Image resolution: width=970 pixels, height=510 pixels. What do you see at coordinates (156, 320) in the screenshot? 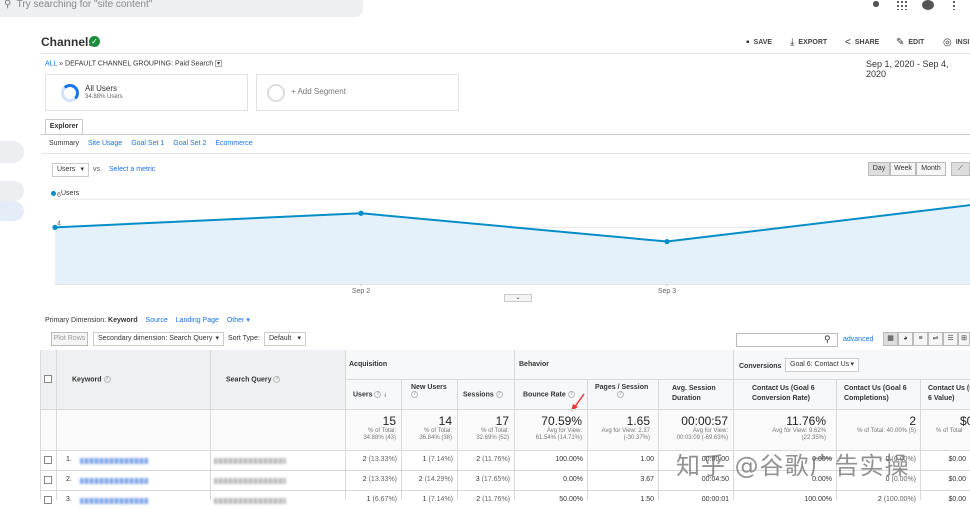
I see `dimension-source: Source` at bounding box center [156, 320].